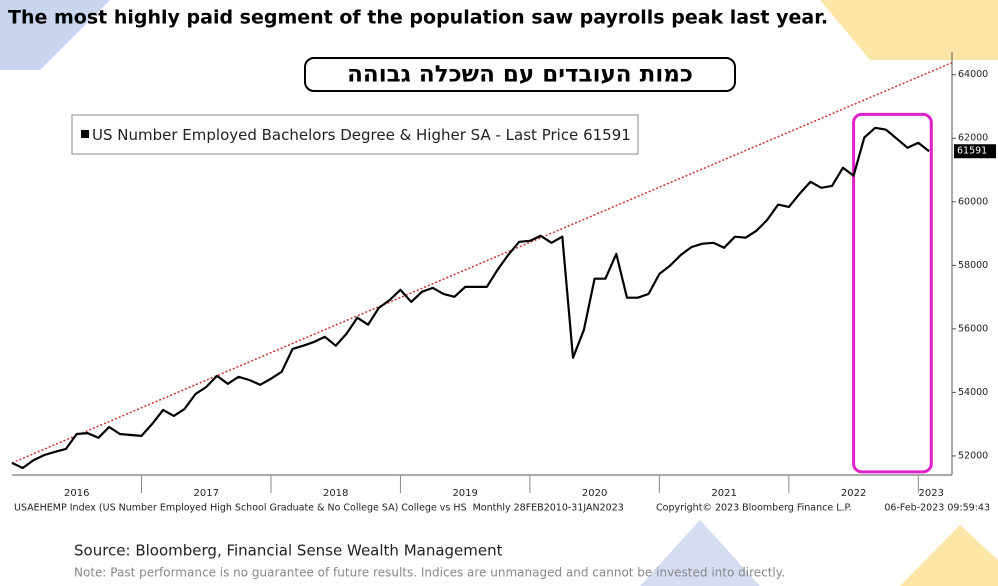 Image resolution: width=998 pixels, height=586 pixels. Describe the element at coordinates (973, 265) in the screenshot. I see `y-tick-label: 58000` at that location.